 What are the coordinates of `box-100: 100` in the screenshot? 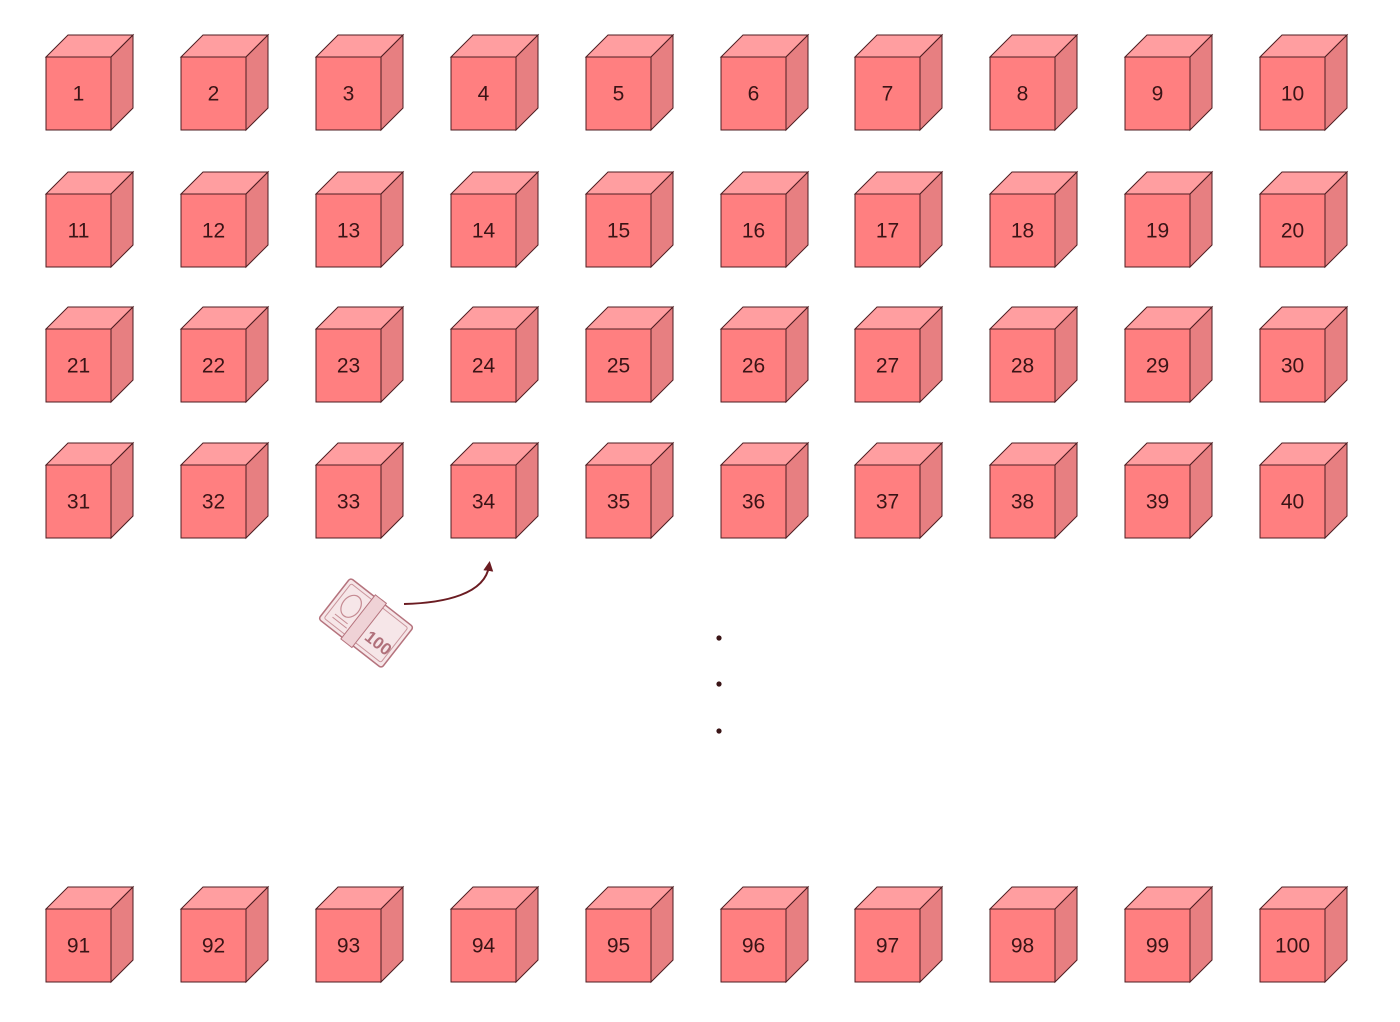 It's located at (1303, 934).